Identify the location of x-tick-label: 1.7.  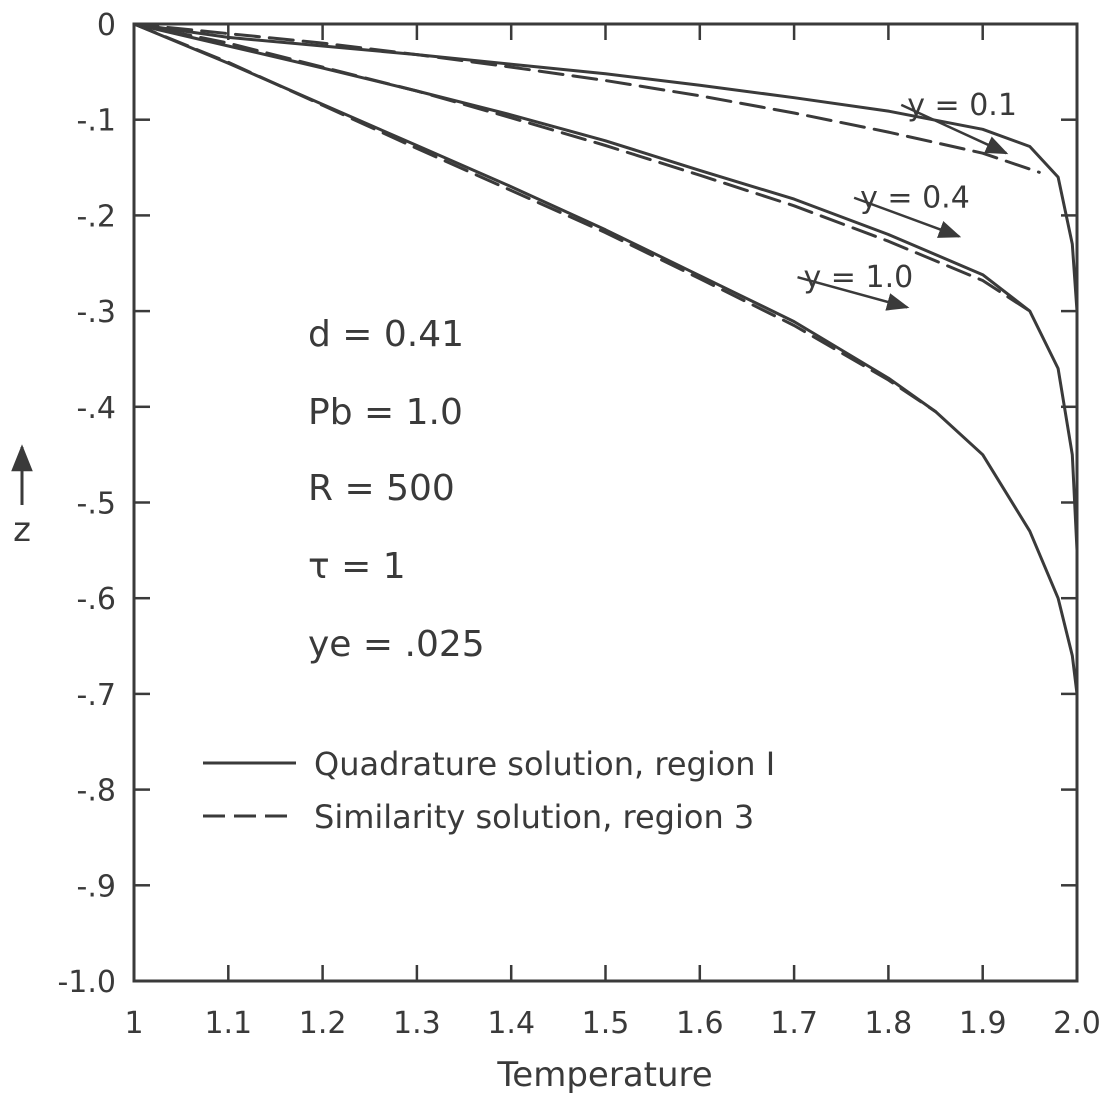
(794, 1023).